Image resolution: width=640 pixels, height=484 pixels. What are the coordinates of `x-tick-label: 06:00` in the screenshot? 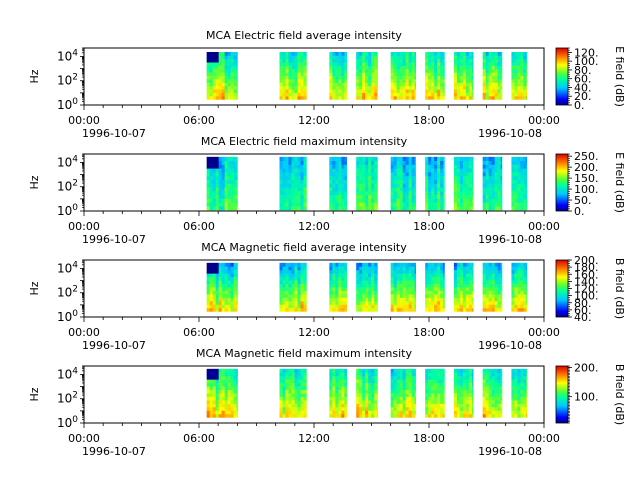 It's located at (199, 332).